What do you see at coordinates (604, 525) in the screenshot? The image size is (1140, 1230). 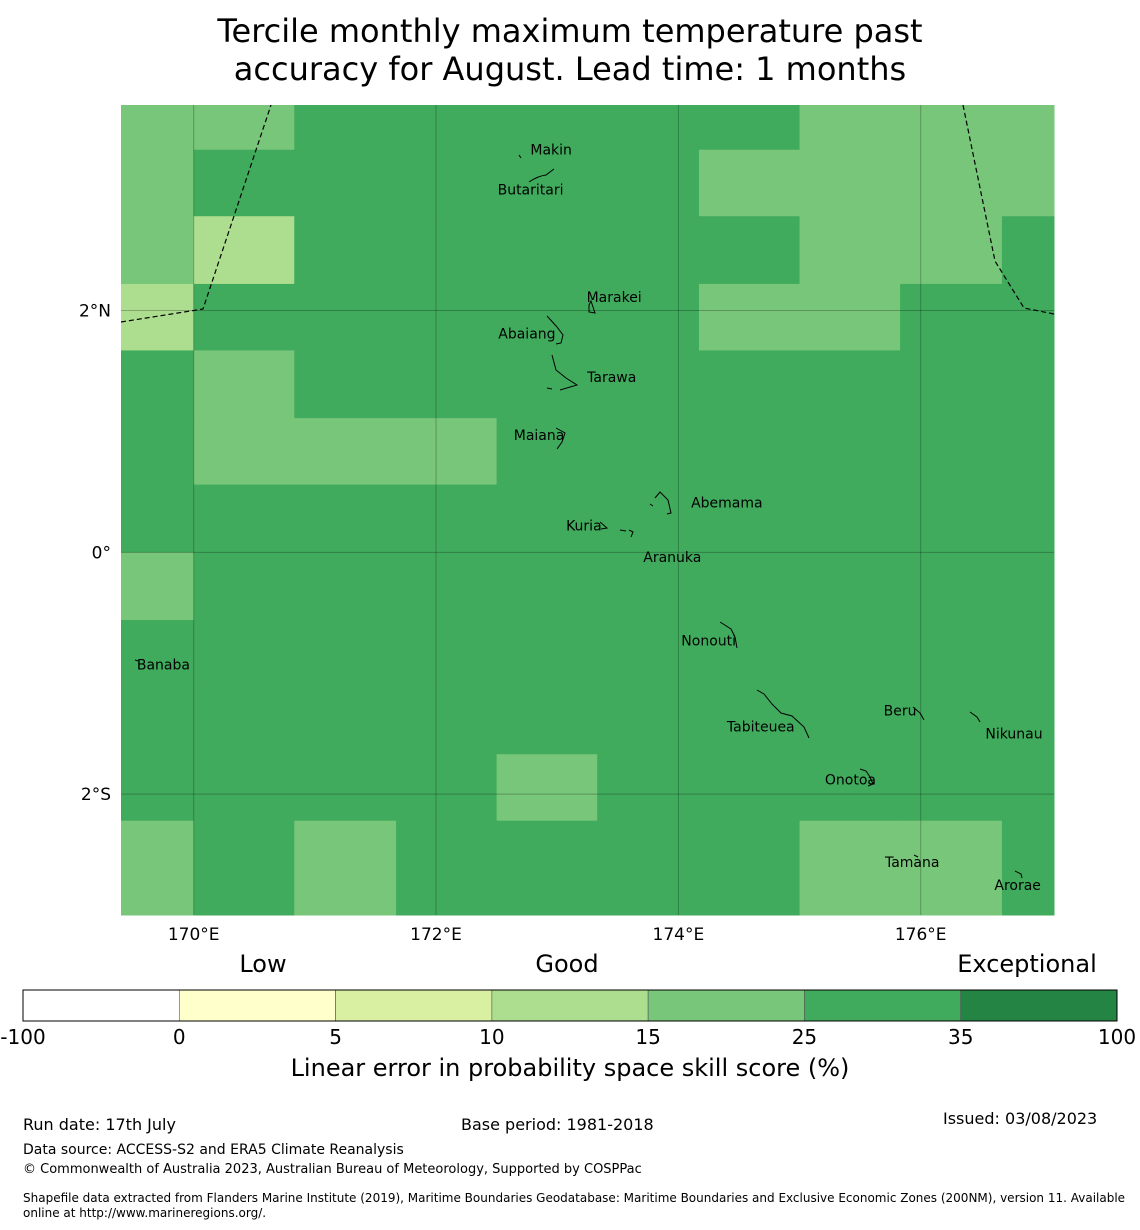 I see `island-kuria` at bounding box center [604, 525].